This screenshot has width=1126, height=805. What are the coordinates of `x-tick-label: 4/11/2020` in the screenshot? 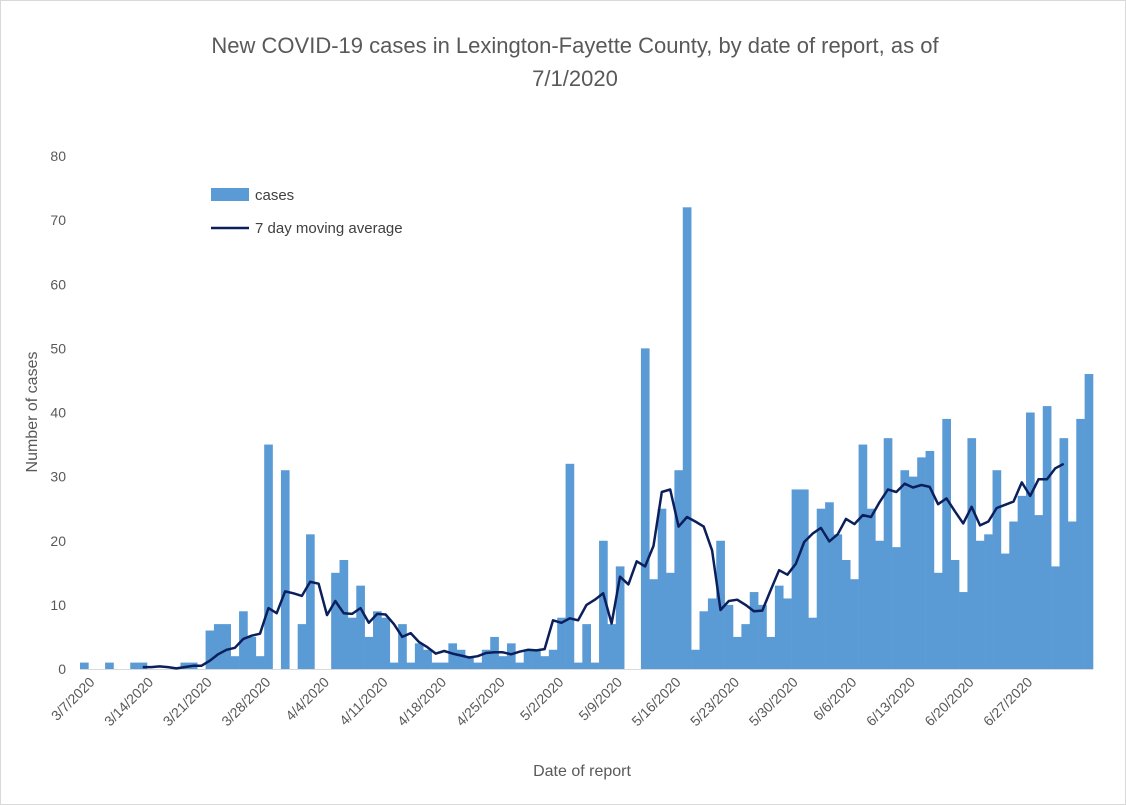 It's located at (363, 701).